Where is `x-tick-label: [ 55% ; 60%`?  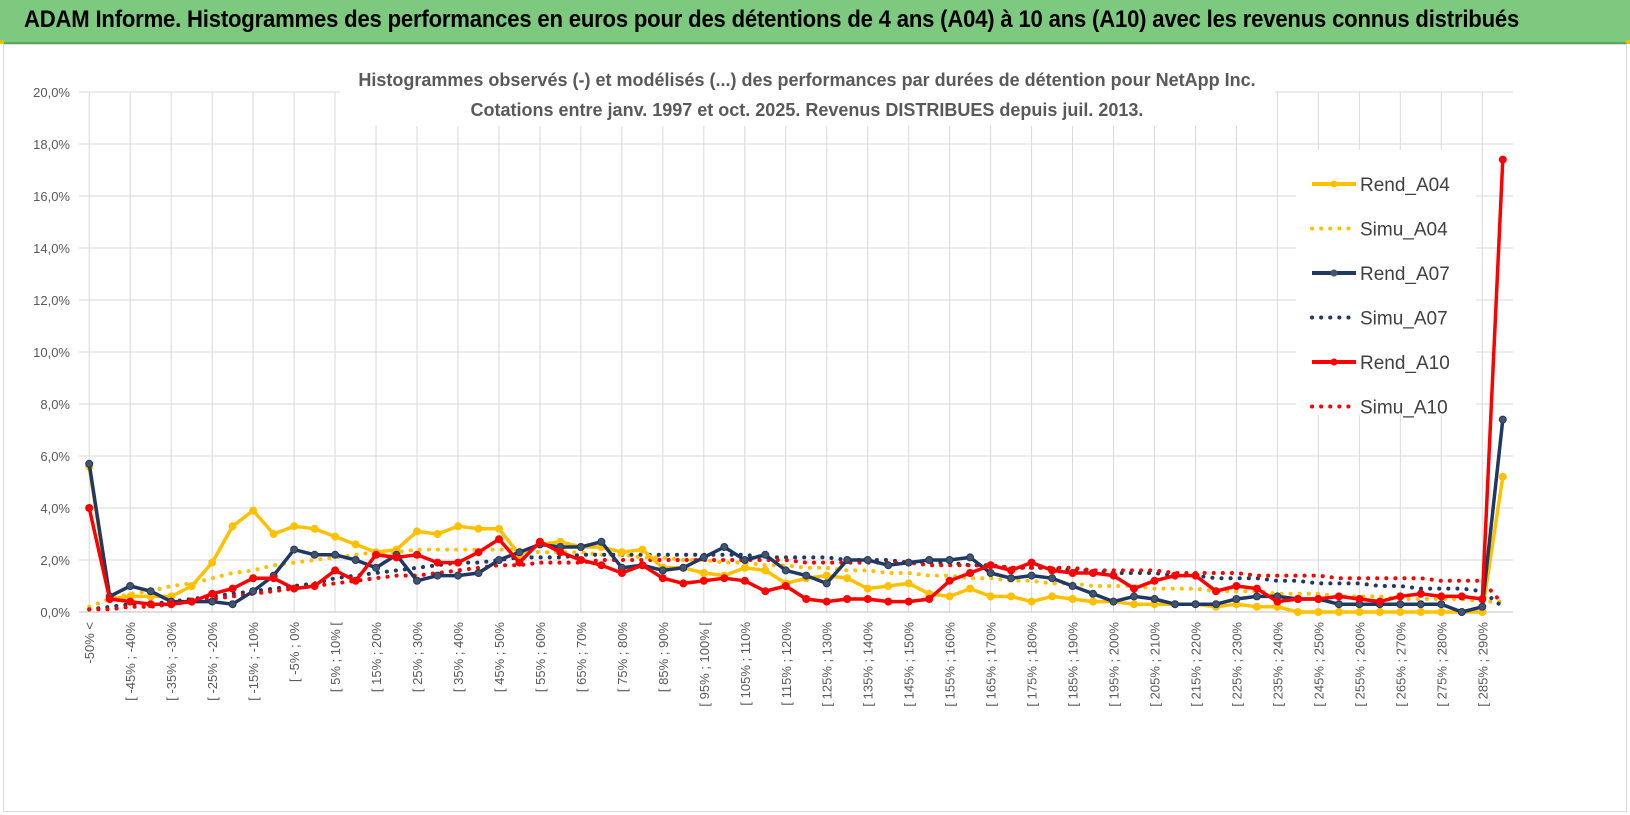
x-tick-label: [ 55% ; 60% is located at coordinates (540, 657).